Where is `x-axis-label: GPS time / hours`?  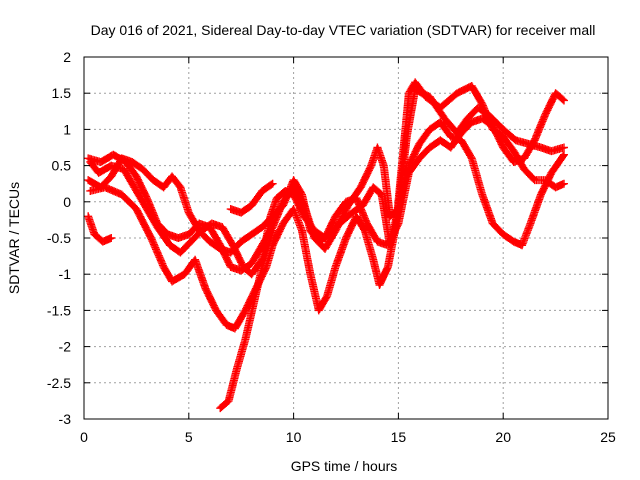 x-axis-label: GPS time / hours is located at coordinates (344, 466).